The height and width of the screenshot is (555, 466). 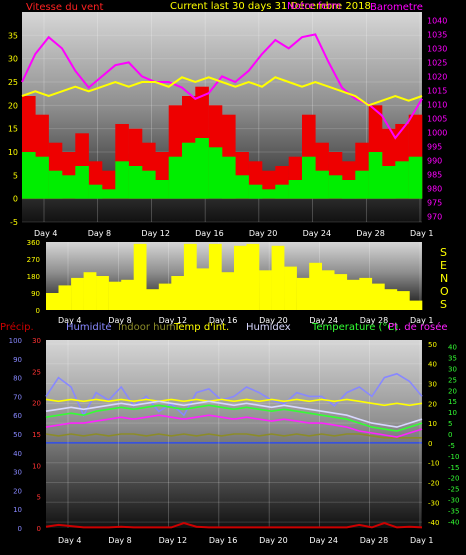 I want to click on temp-right-tick-label: 5, so click(x=450, y=424).